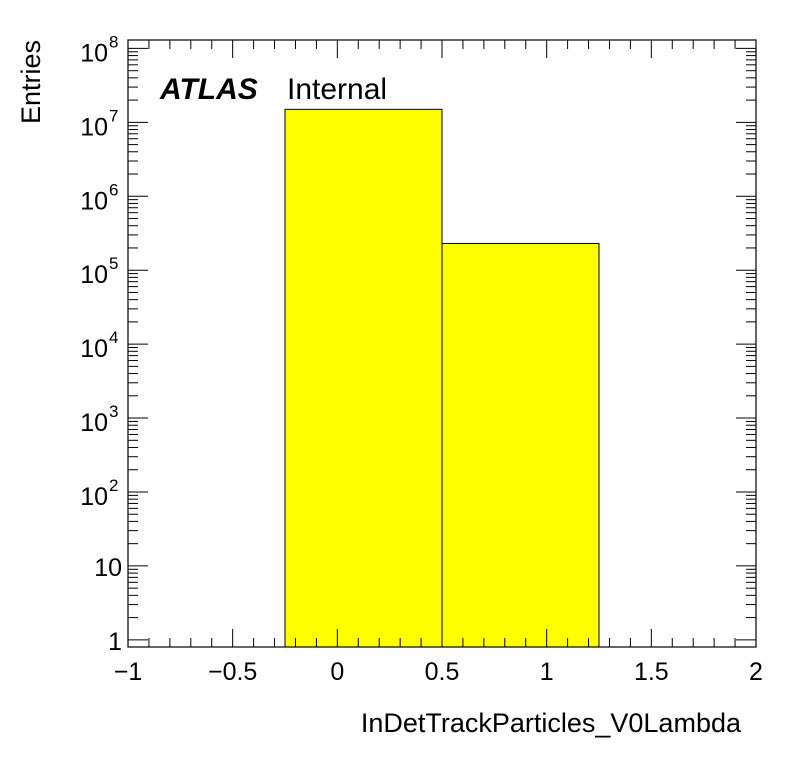 This screenshot has height=777, width=796. I want to click on y-tick-exponent: 2, so click(113, 485).